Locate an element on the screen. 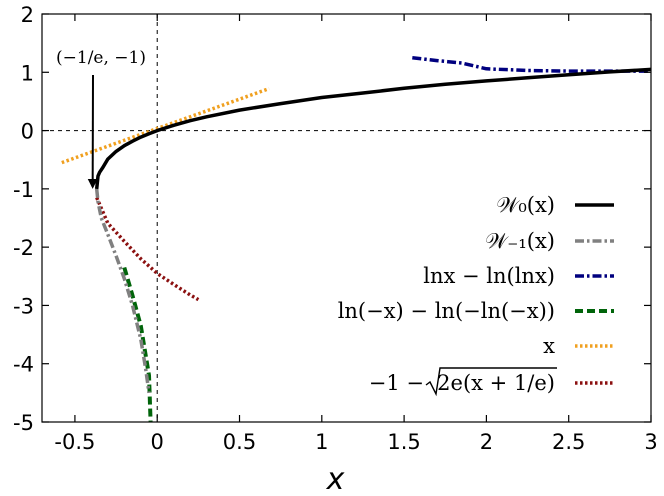 This screenshot has width=664, height=496. legend-entry-sqrt: 2e(x + 1/e) −1 − is located at coordinates (463, 382).